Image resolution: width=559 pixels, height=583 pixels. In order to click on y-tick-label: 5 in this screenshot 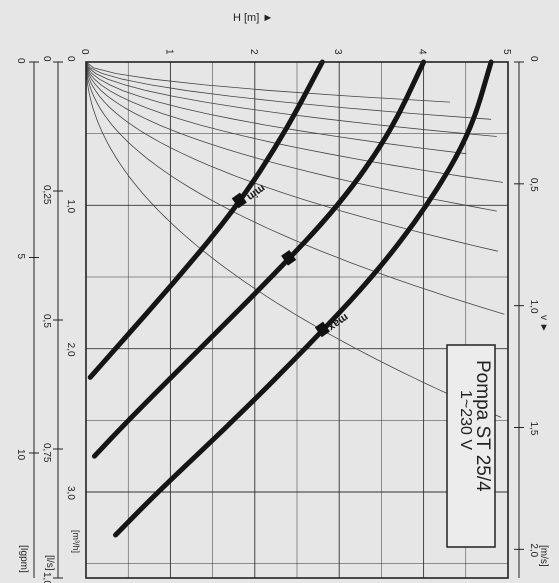, I will do `click(506, 52)`.